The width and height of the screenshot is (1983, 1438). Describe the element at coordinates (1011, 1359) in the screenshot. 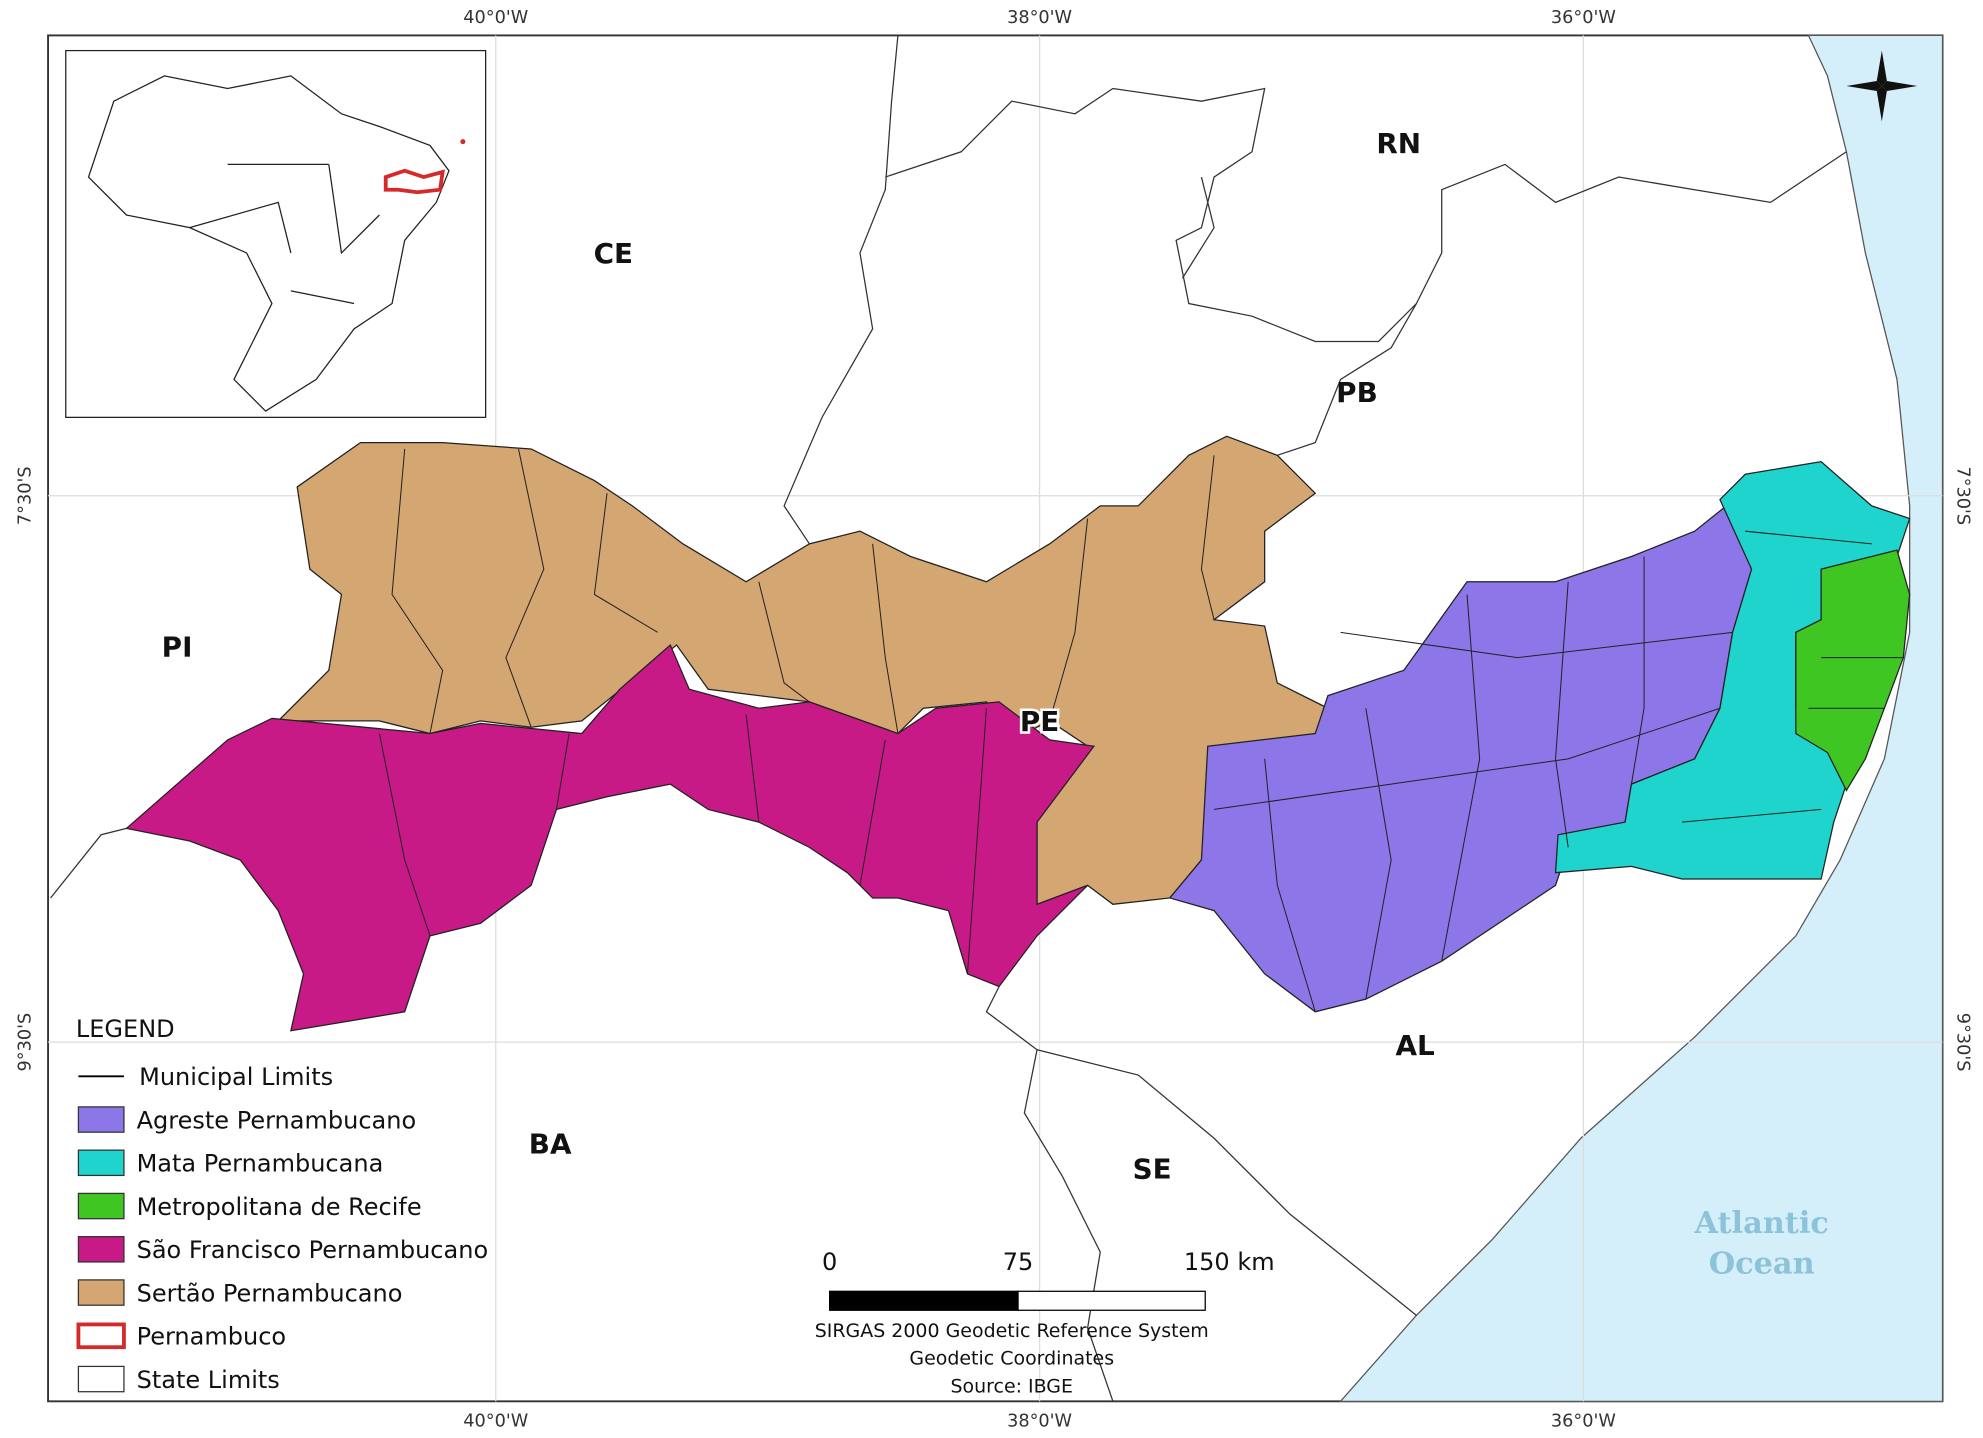

I see `credit: Geodetic Coordinates` at that location.